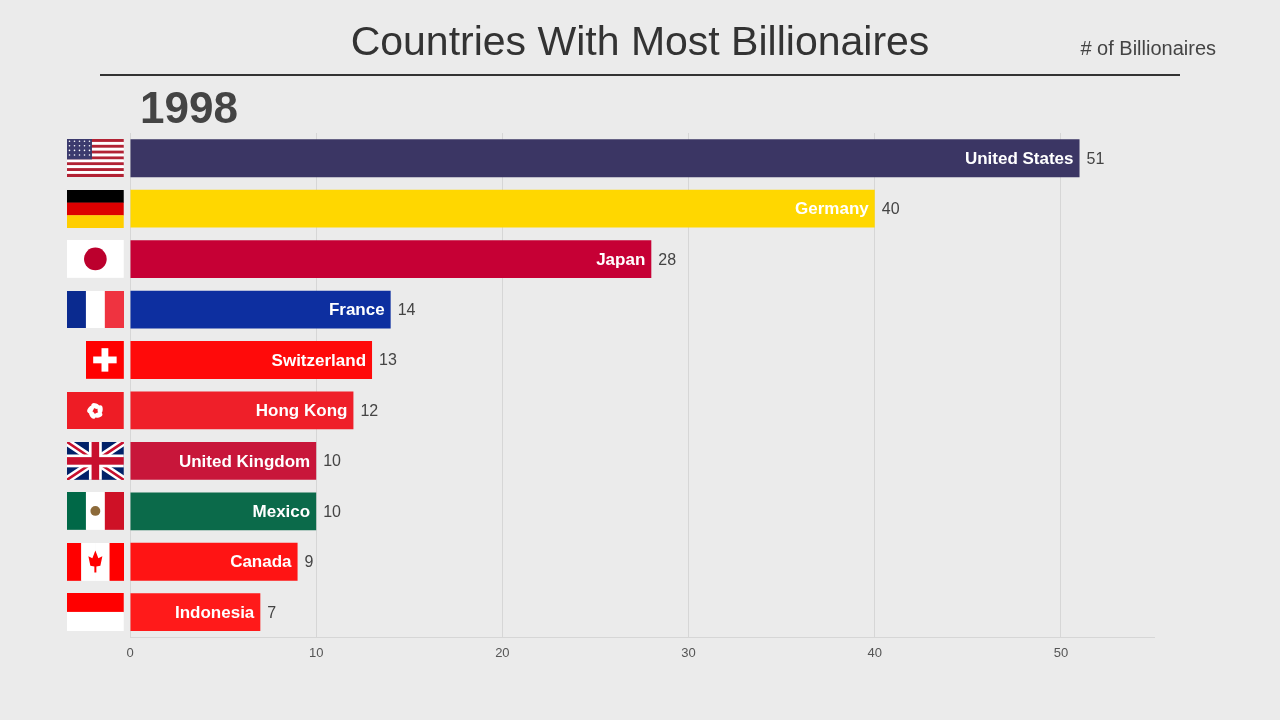  I want to click on text: 1998, so click(189, 107).